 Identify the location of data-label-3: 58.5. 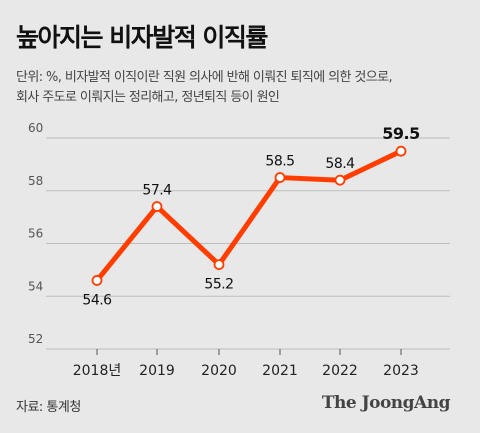
(279, 162).